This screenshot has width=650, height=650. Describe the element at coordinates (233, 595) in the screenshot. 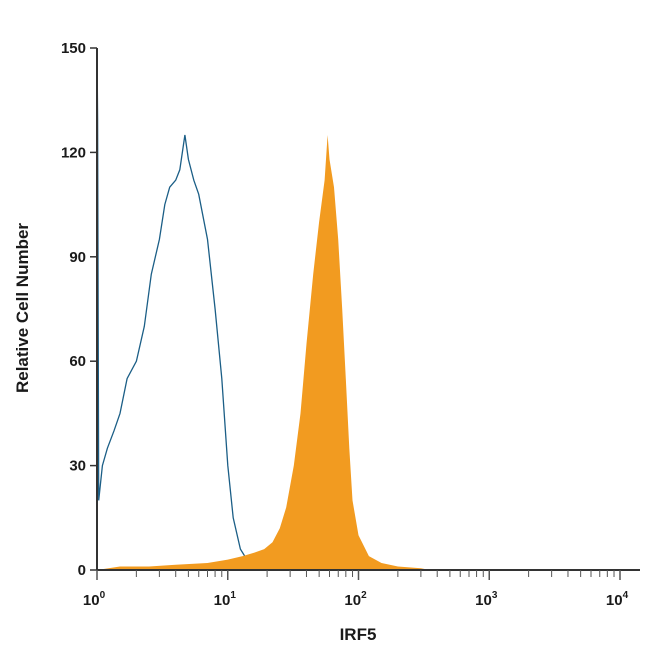

I see `x-tick-exponent: 1` at that location.